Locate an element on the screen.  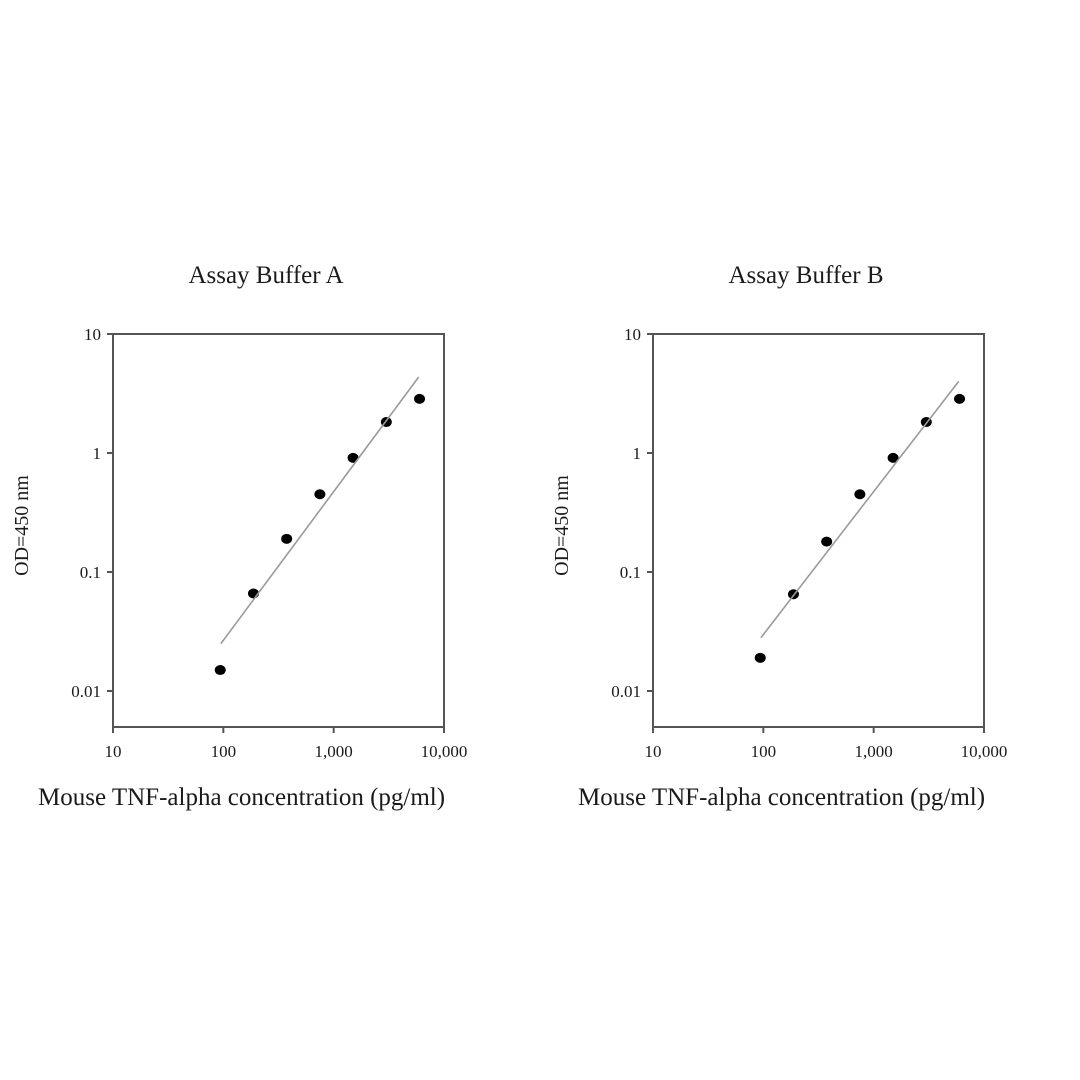
chart-title: Assay Buffer B is located at coordinates (806, 275).